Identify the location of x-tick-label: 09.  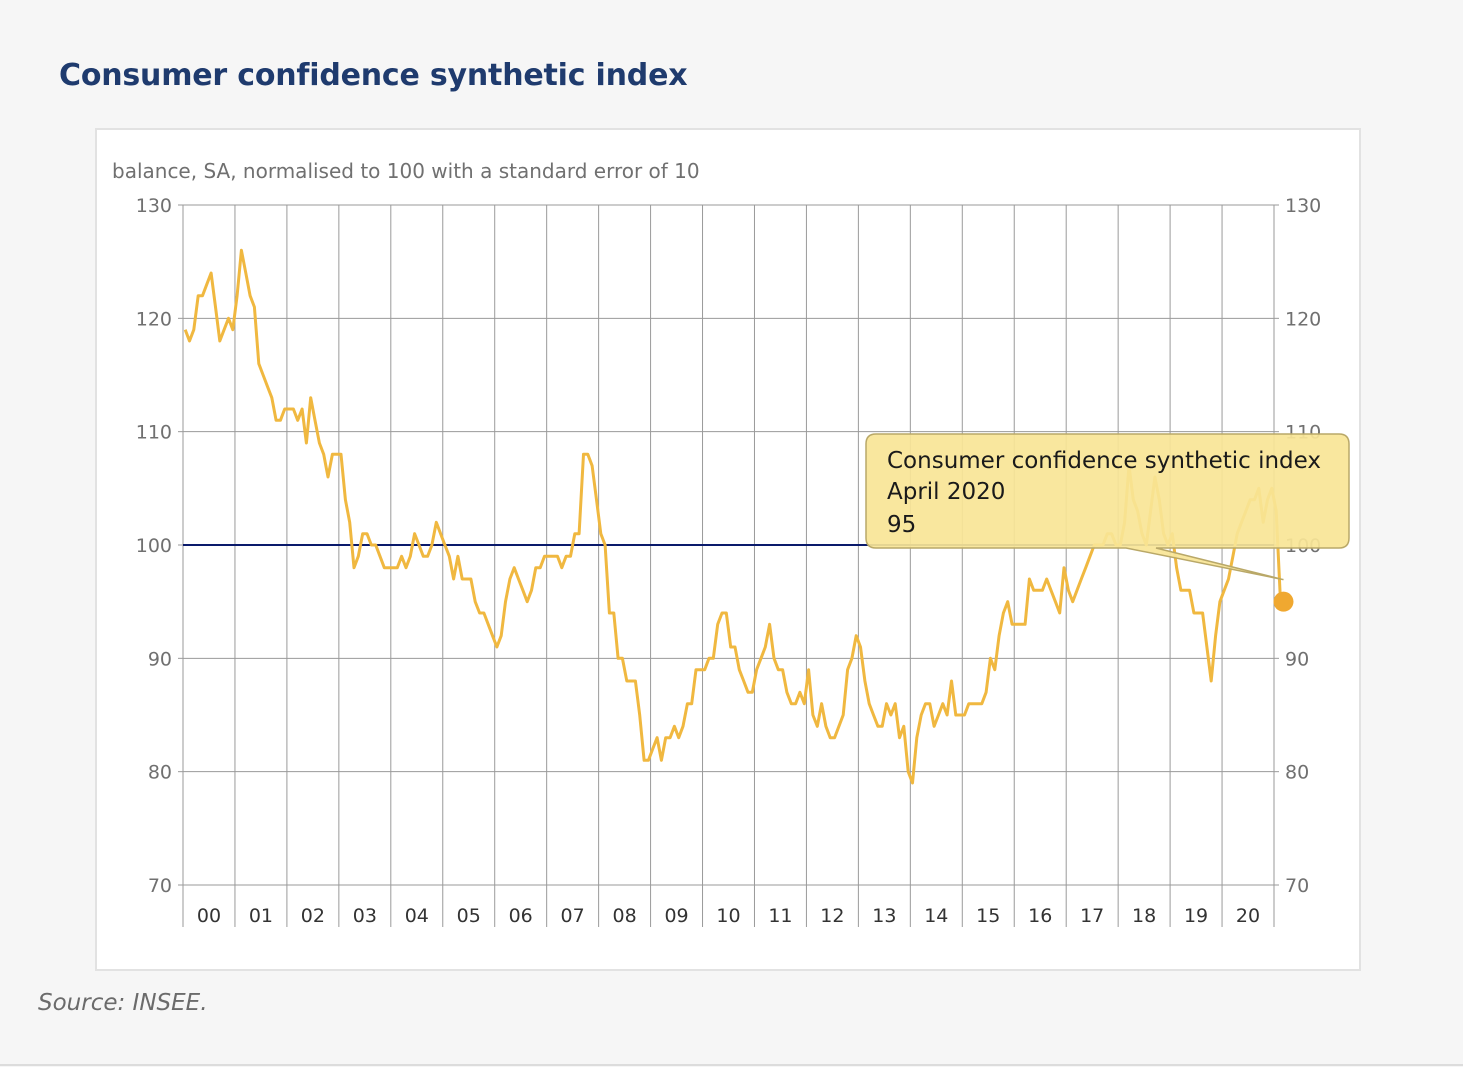
(676, 916).